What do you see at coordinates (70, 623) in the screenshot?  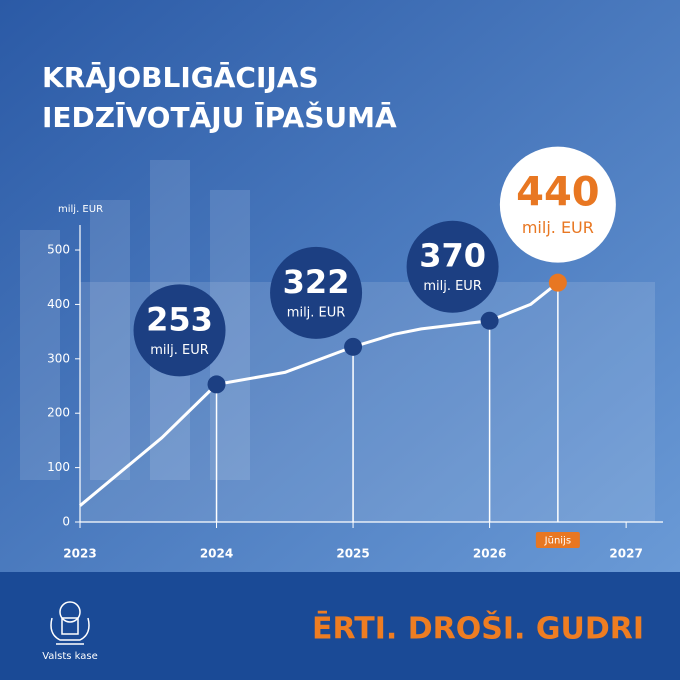 I see `logo` at bounding box center [70, 623].